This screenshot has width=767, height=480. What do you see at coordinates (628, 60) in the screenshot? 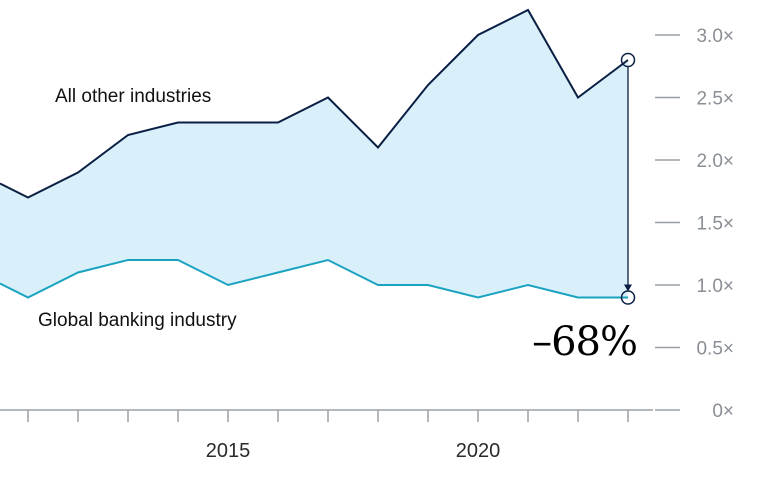
I see `annotation-marker-top` at bounding box center [628, 60].